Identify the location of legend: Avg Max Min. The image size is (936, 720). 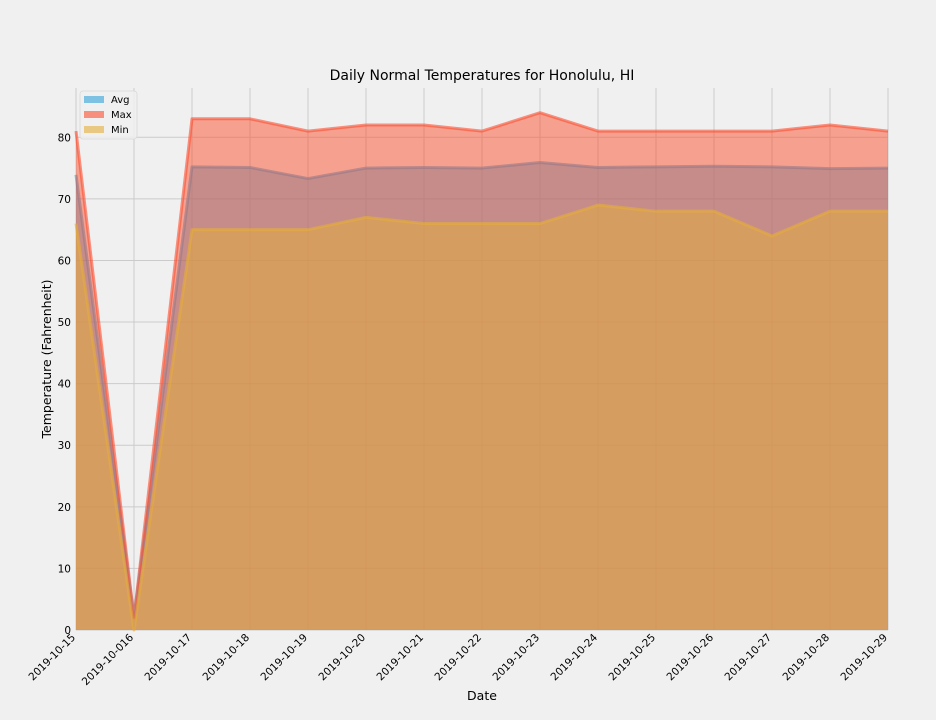
(108, 115).